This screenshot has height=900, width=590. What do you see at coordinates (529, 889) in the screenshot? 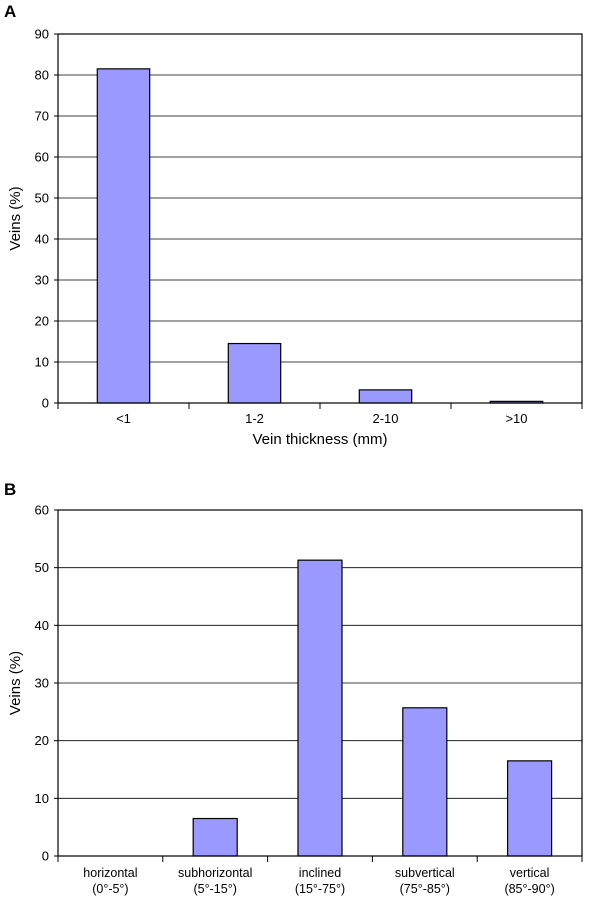
I see `x-tick-label: (85°-90°)` at bounding box center [529, 889].